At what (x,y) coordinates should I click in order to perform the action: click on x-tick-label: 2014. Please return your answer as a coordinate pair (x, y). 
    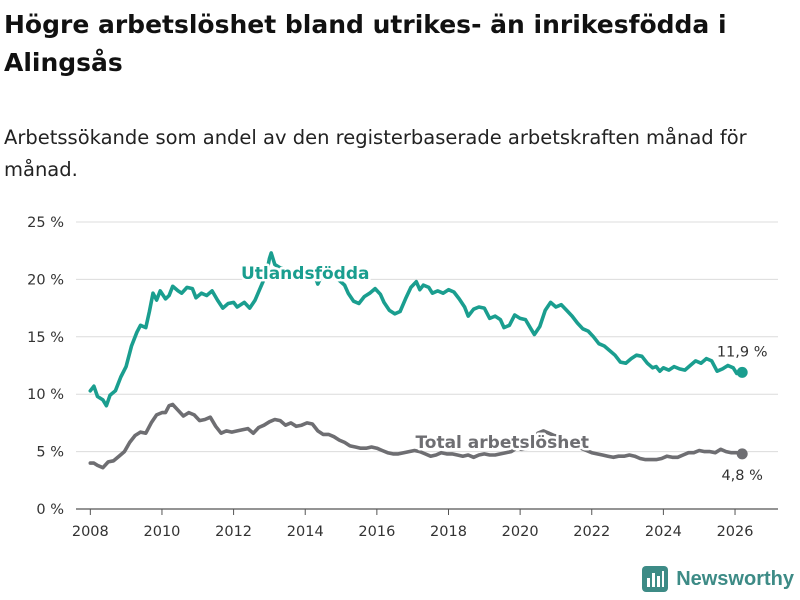
    Looking at the image, I should click on (305, 532).